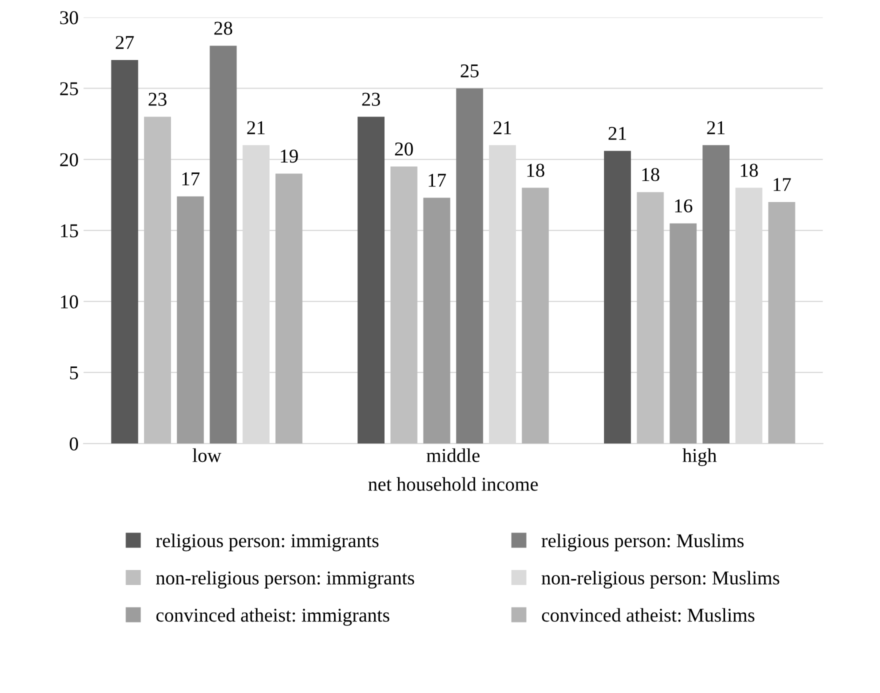  What do you see at coordinates (453, 455) in the screenshot?
I see `x-tick-label: middle` at bounding box center [453, 455].